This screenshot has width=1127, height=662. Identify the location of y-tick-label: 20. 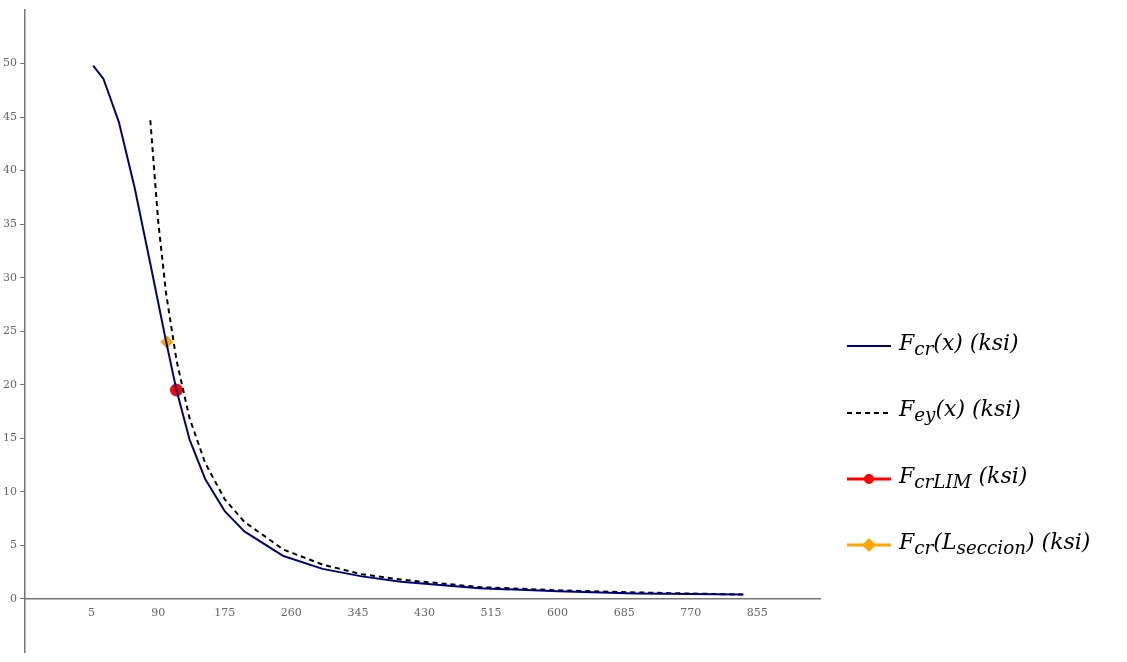
(10, 384).